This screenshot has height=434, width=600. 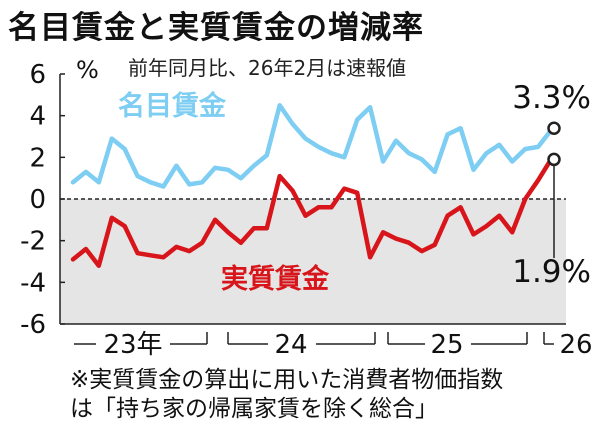 What do you see at coordinates (267, 68) in the screenshot?
I see `chart-subtitle: 前年同月比、26年2月は速報値` at bounding box center [267, 68].